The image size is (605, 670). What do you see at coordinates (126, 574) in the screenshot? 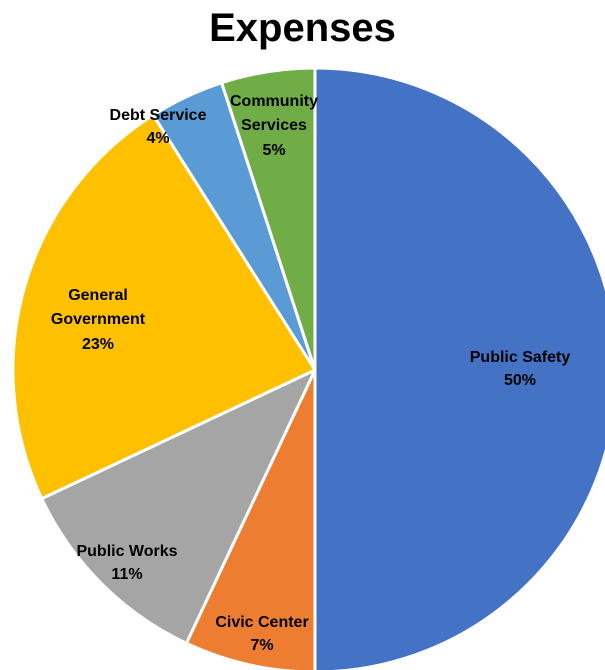
I see `slice-percent: 11%` at bounding box center [126, 574].